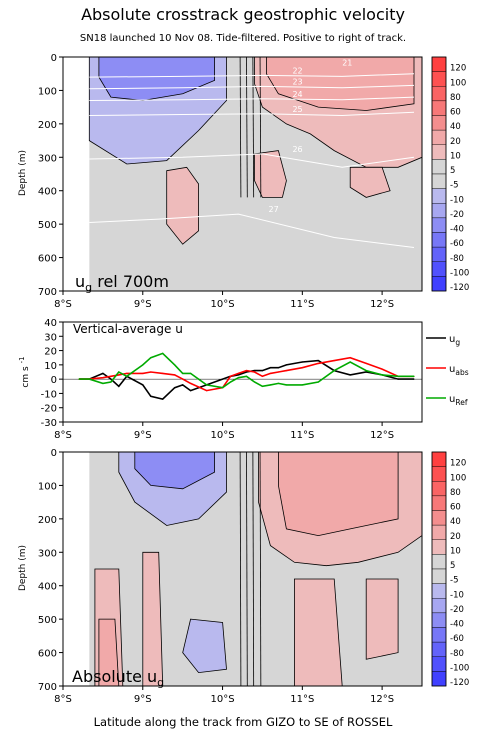 The height and width of the screenshot is (737, 486). I want to click on middle-ylabel: cm s -1, so click(24, 371).